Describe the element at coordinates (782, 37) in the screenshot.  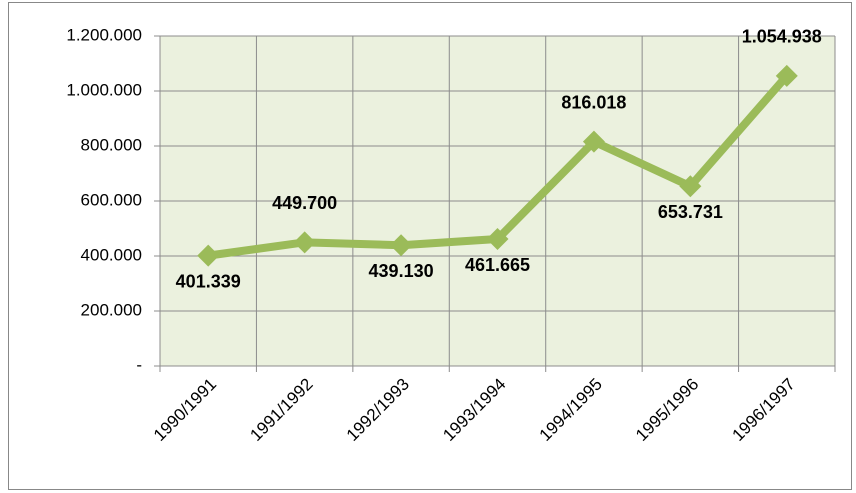
I see `data-label: 1.054.938` at that location.